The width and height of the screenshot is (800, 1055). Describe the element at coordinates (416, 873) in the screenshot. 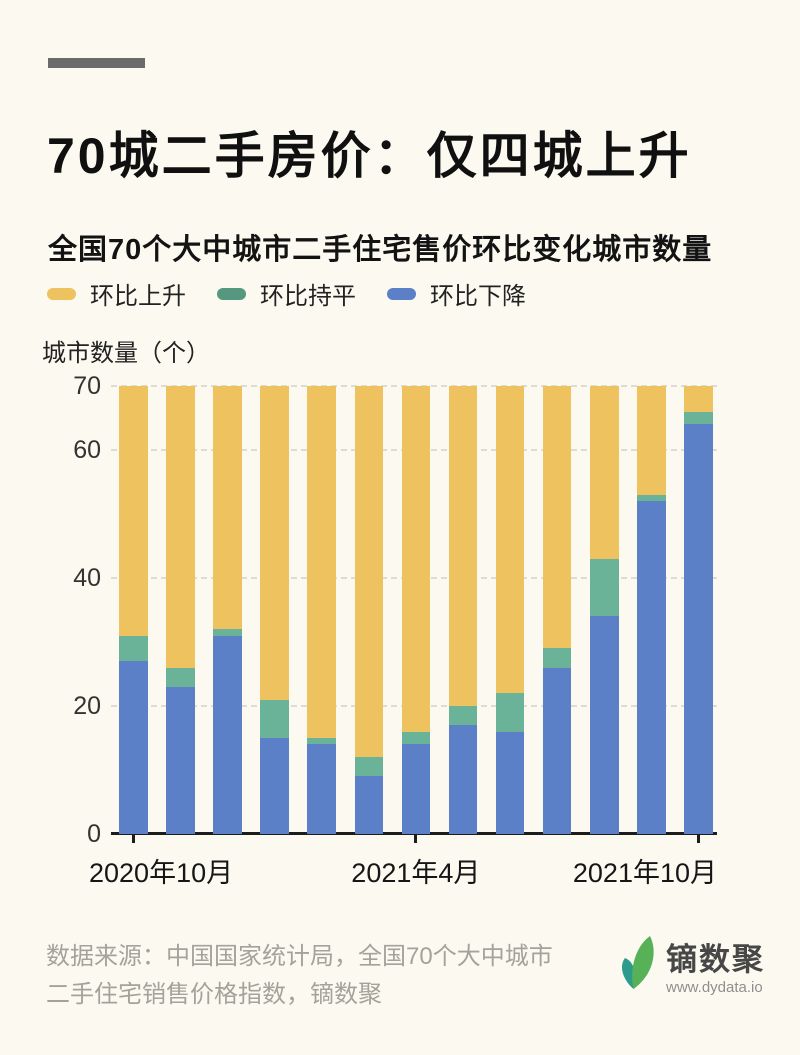

I see `x-axis-label: 2021年4月` at that location.